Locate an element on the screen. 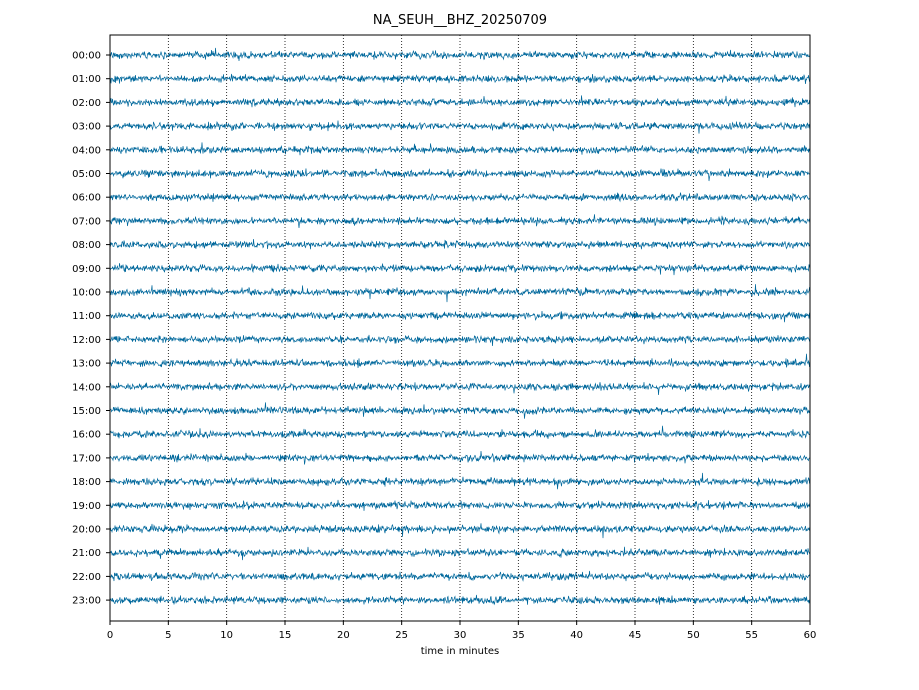  x-tick-label: 5 is located at coordinates (168, 635).